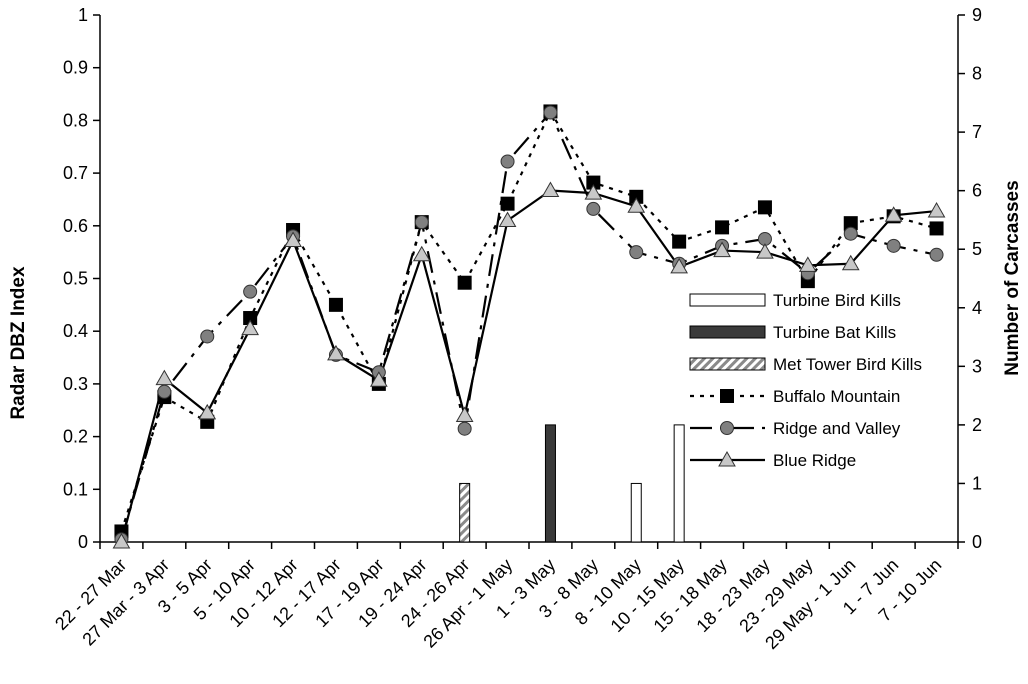 This screenshot has height=684, width=1028. What do you see at coordinates (970, 278) in the screenshot?
I see `right-axis-ticks: 0 1 2 3 4 5 6 7 8 9` at bounding box center [970, 278].